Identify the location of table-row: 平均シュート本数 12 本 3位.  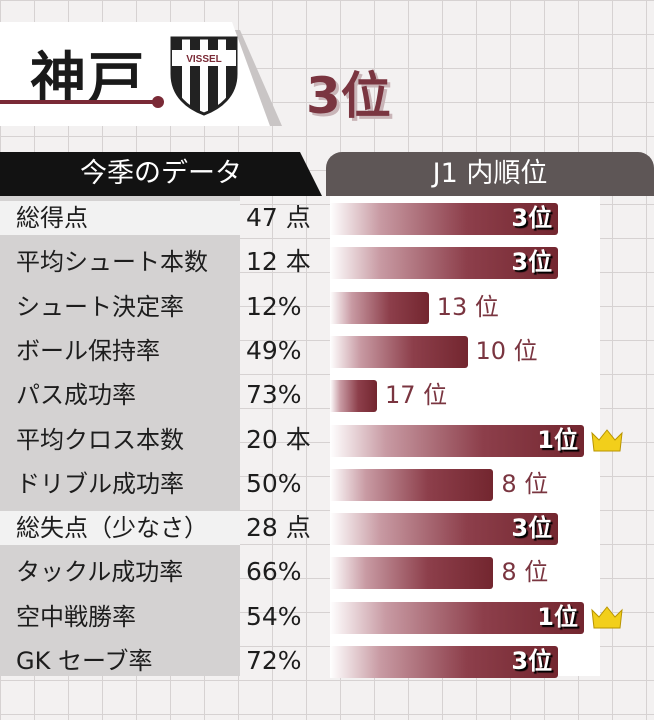
(327, 262).